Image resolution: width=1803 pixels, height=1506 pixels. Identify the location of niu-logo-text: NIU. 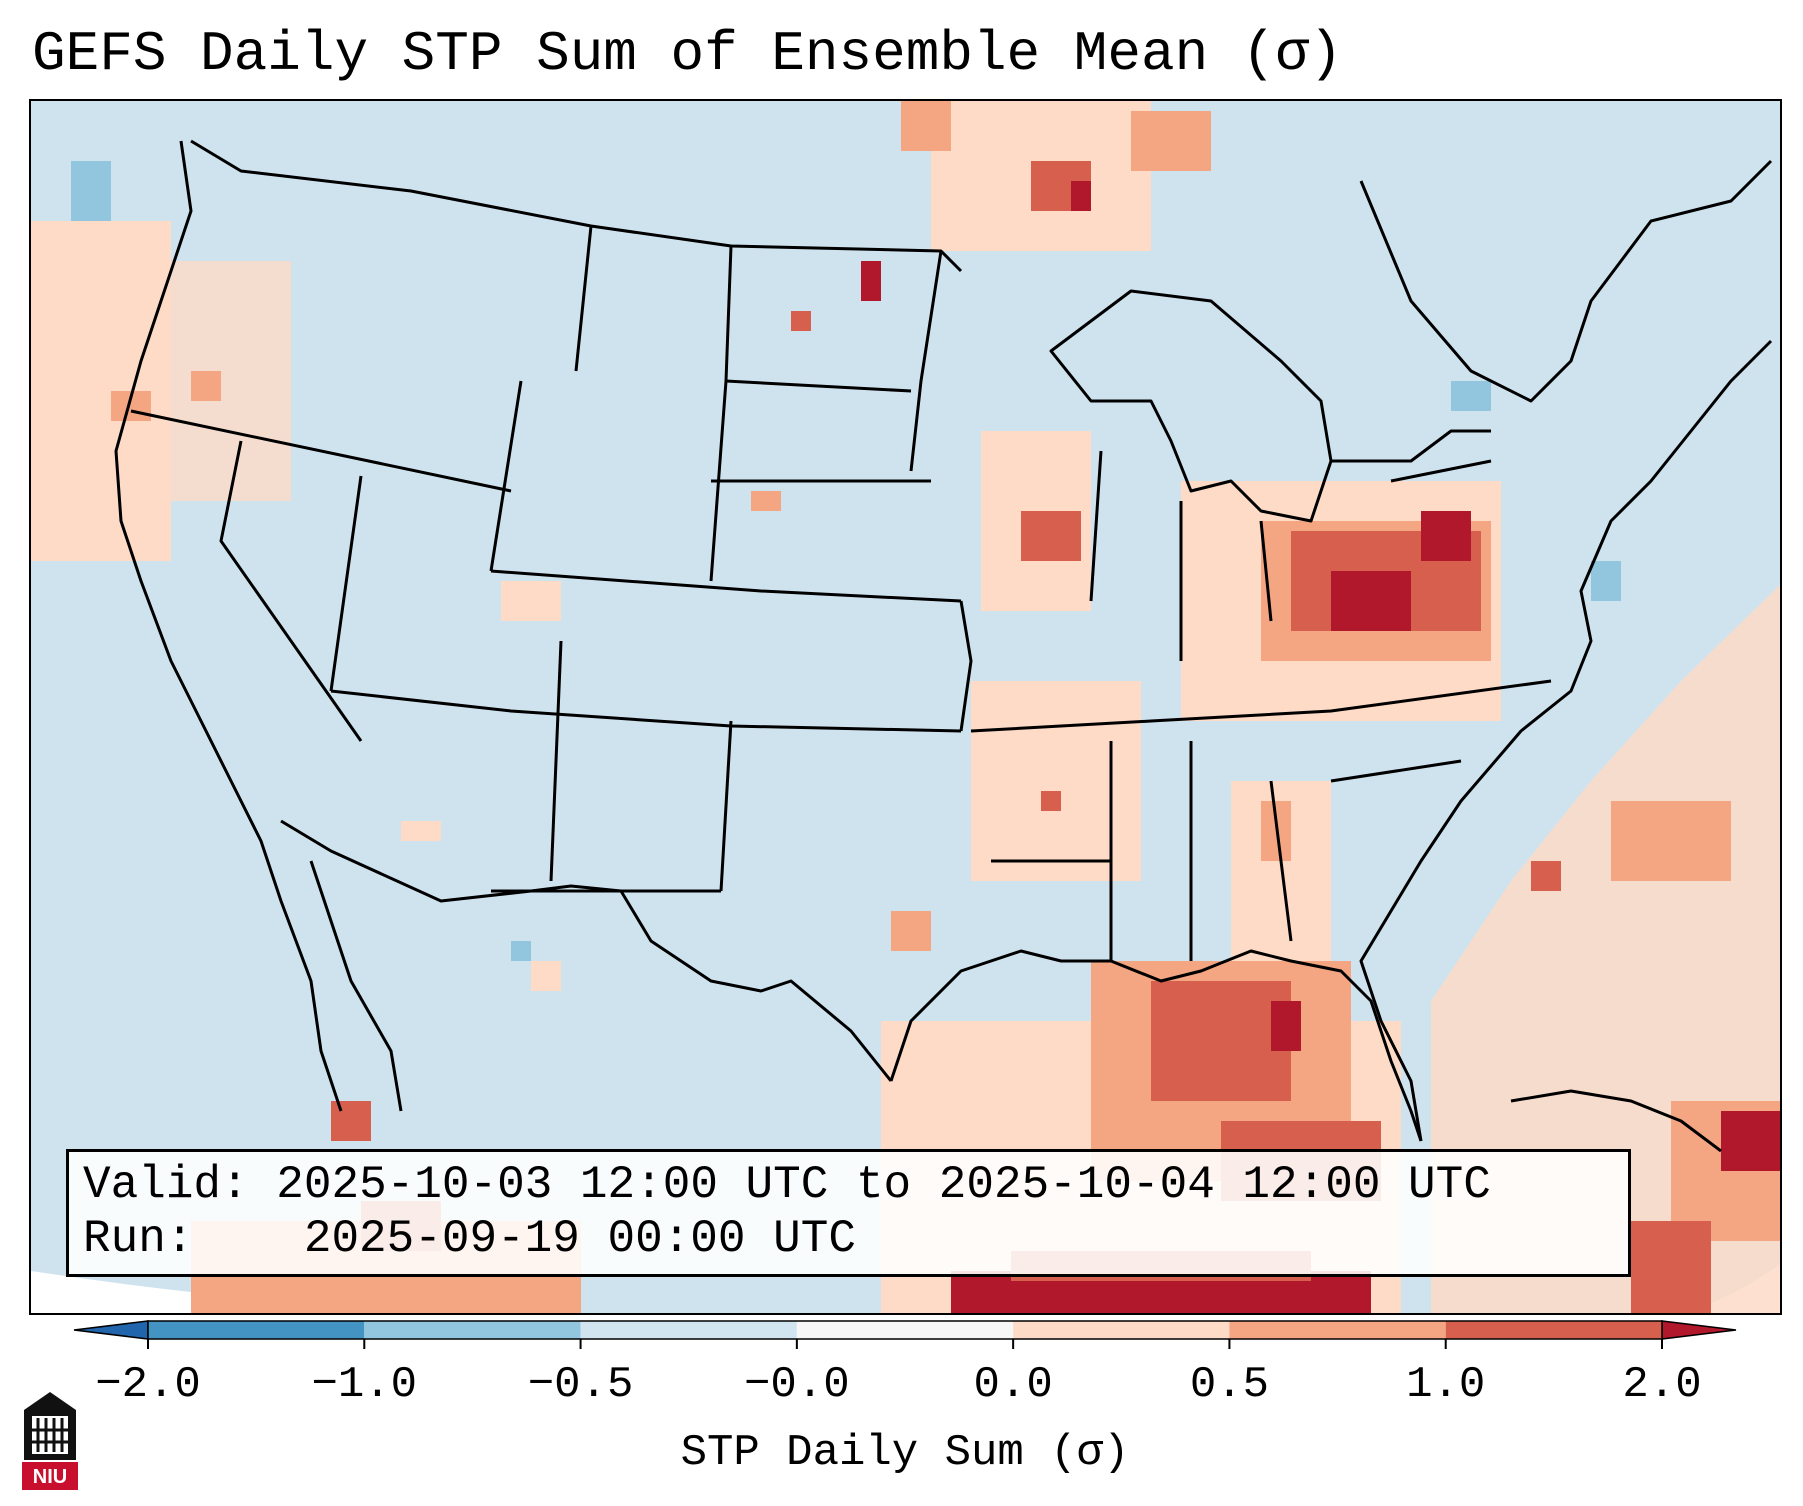
(50, 1477).